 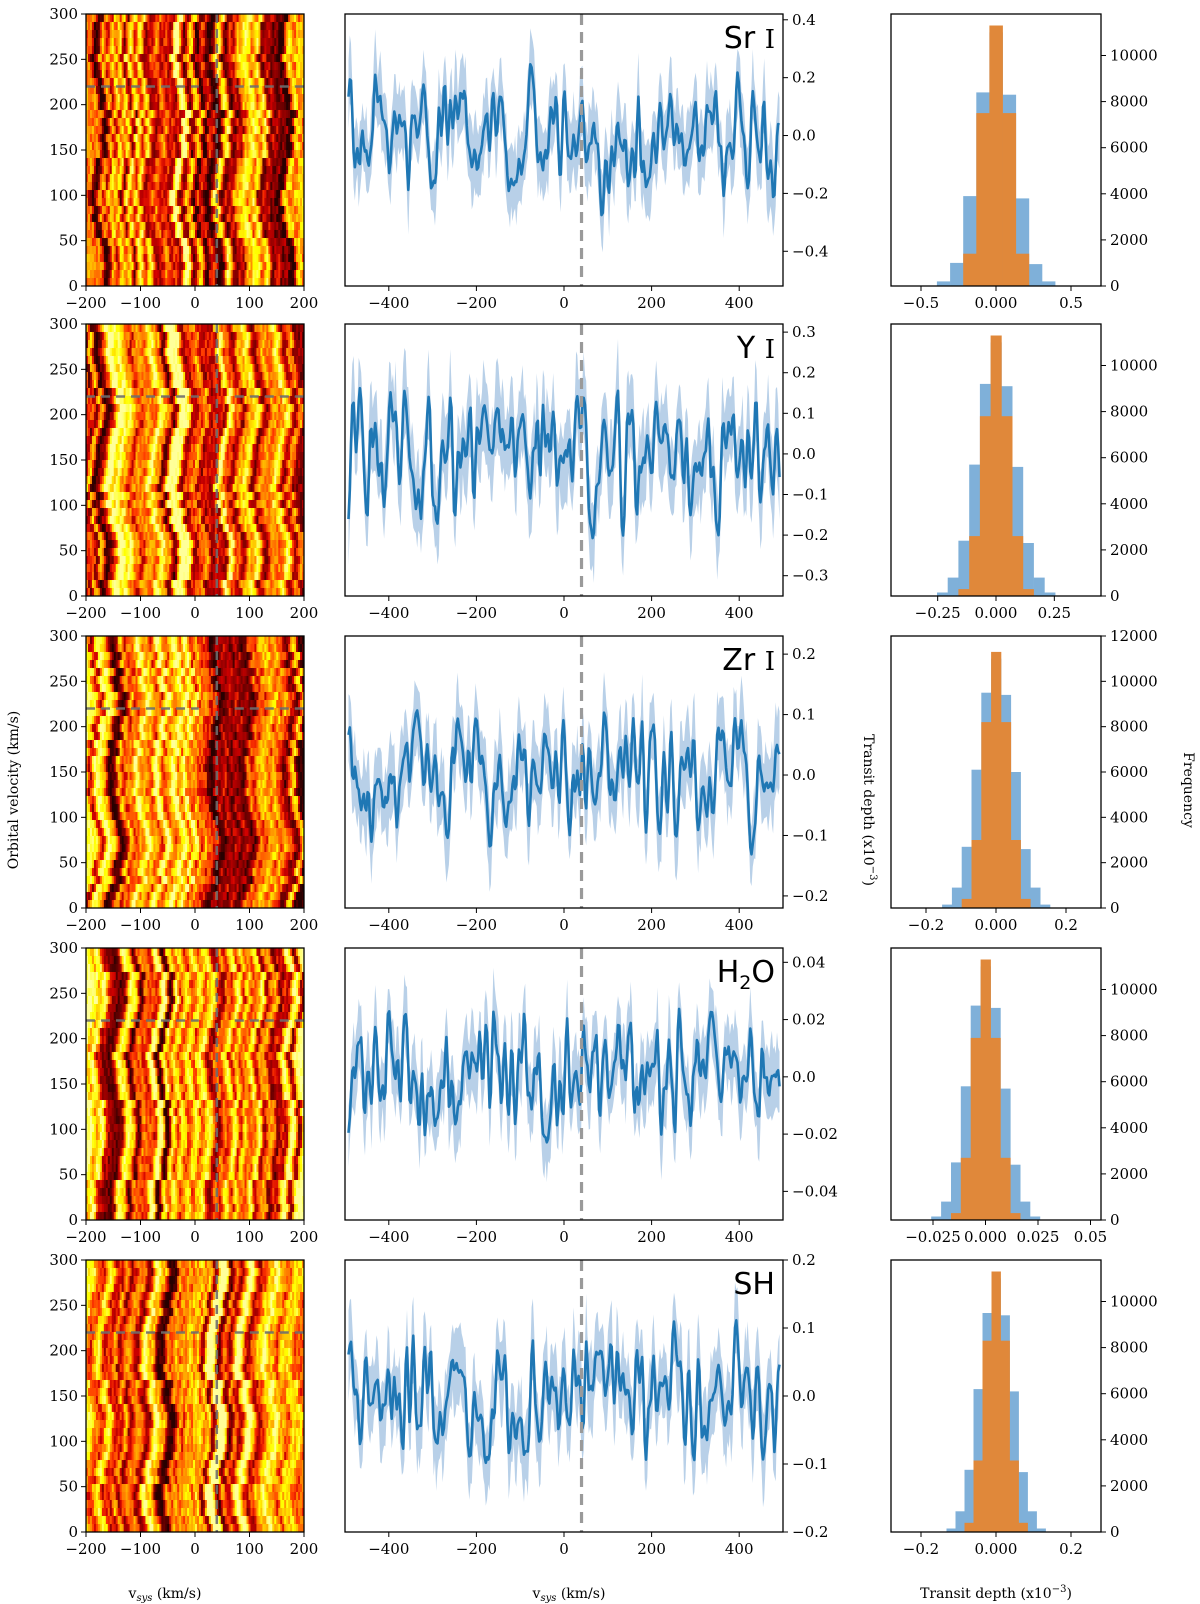 I want to click on y-tick-label: 0.3, so click(x=804, y=332).